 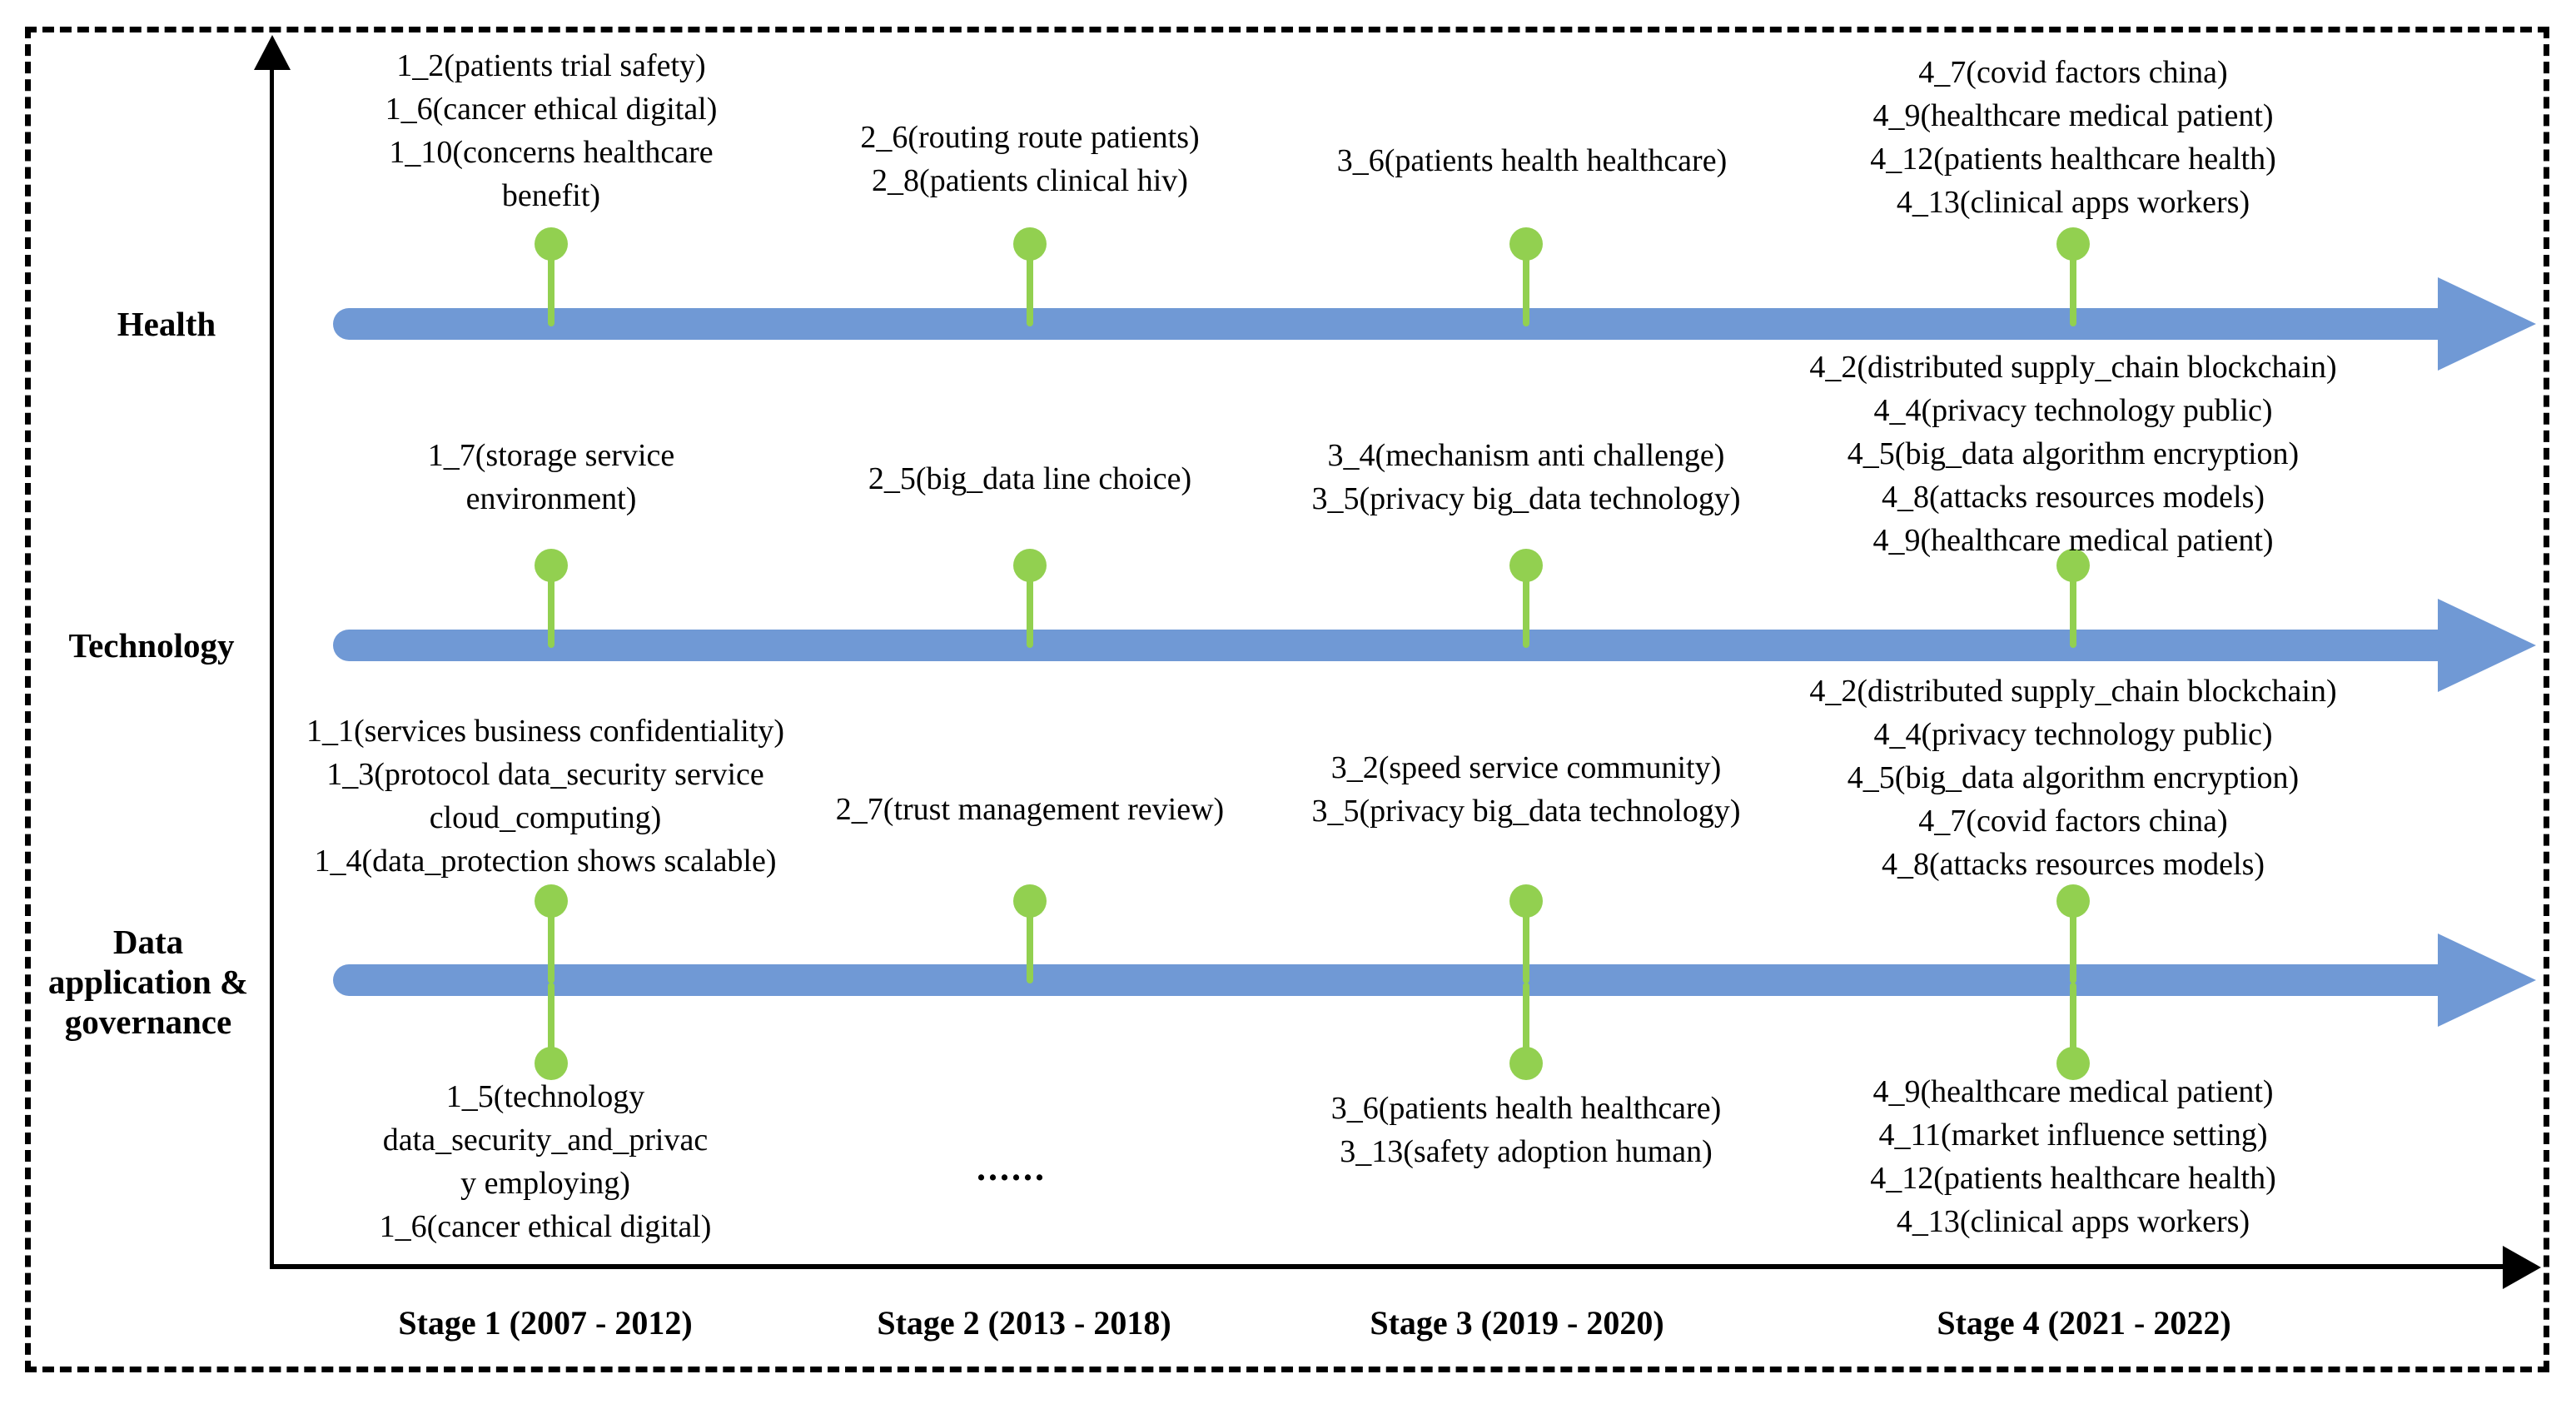 What do you see at coordinates (2073, 565) in the screenshot?
I see `stage-pin-icon-tech-s4` at bounding box center [2073, 565].